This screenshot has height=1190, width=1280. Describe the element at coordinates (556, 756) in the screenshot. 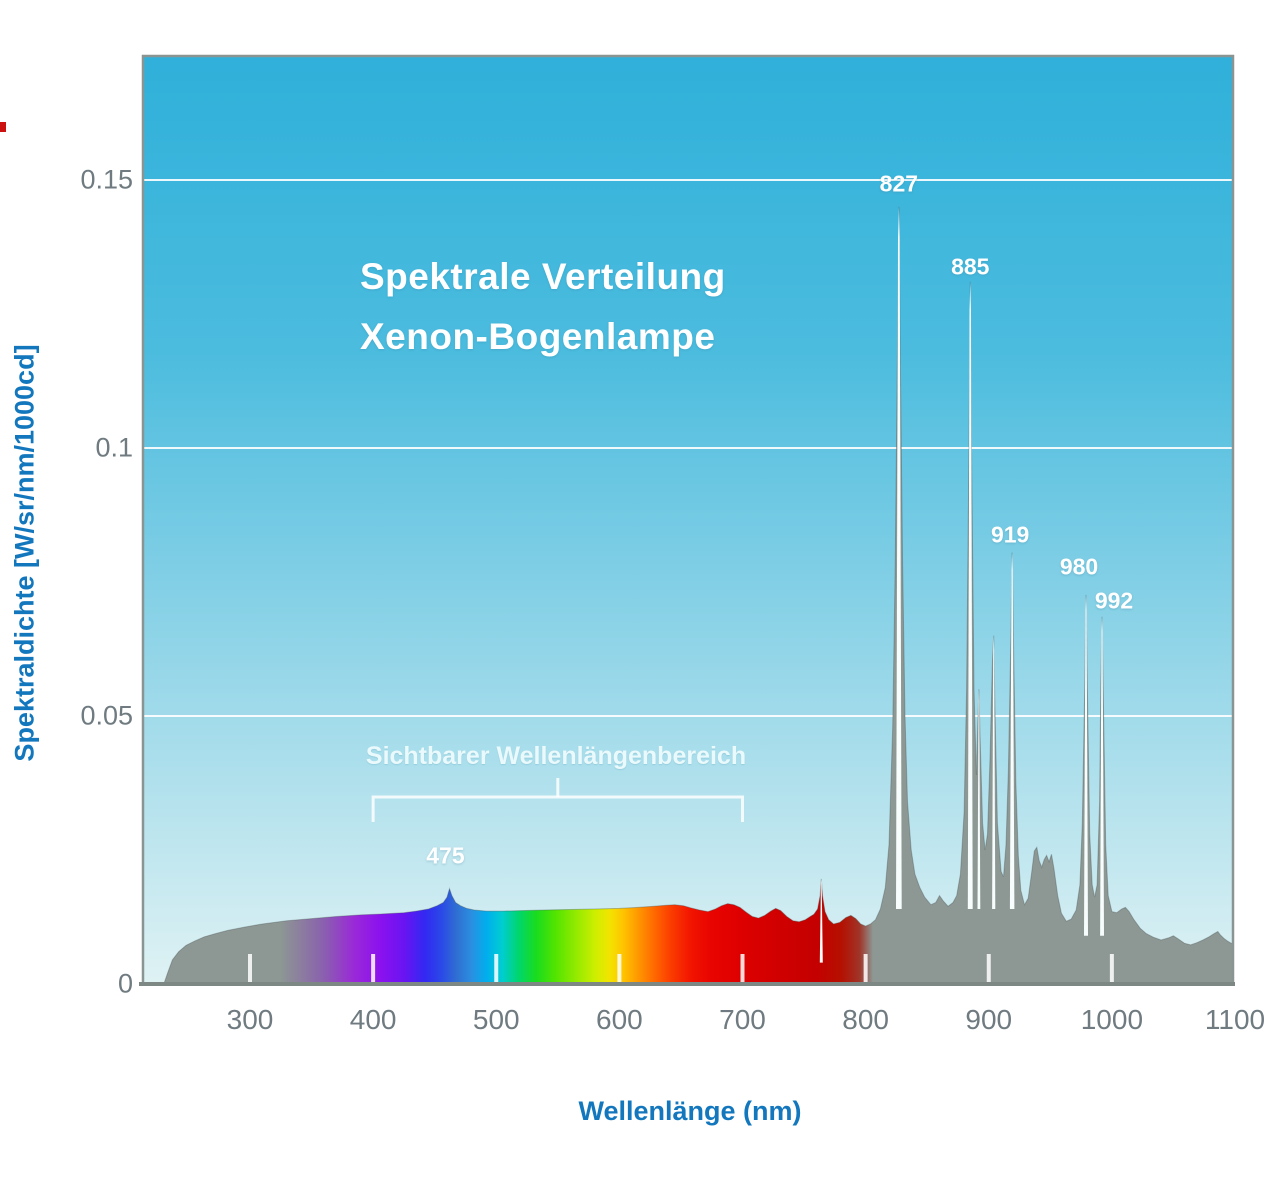

I see `visible-range-annotation: Sichtbarer Wellenlängenbereich` at that location.